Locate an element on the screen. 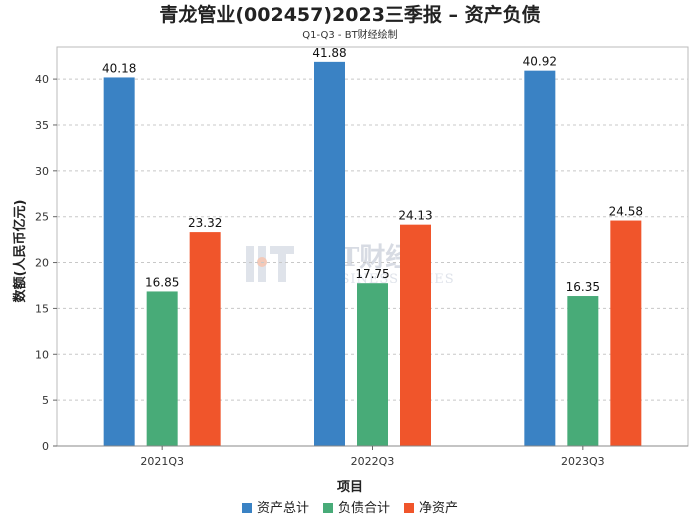 This screenshot has height=524, width=700. bar-负债合计-2023Q3 is located at coordinates (583, 371).